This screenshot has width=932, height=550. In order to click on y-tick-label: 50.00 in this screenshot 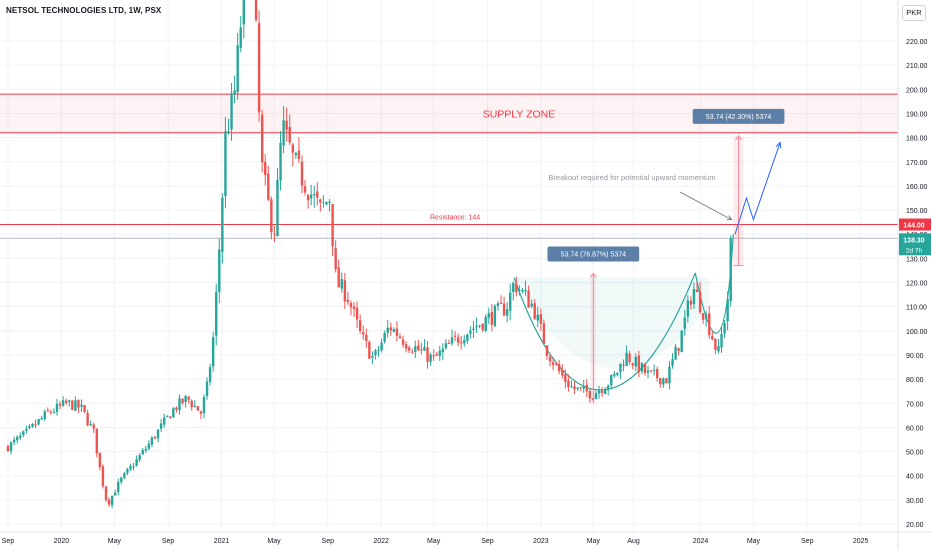, I will do `click(915, 453)`.